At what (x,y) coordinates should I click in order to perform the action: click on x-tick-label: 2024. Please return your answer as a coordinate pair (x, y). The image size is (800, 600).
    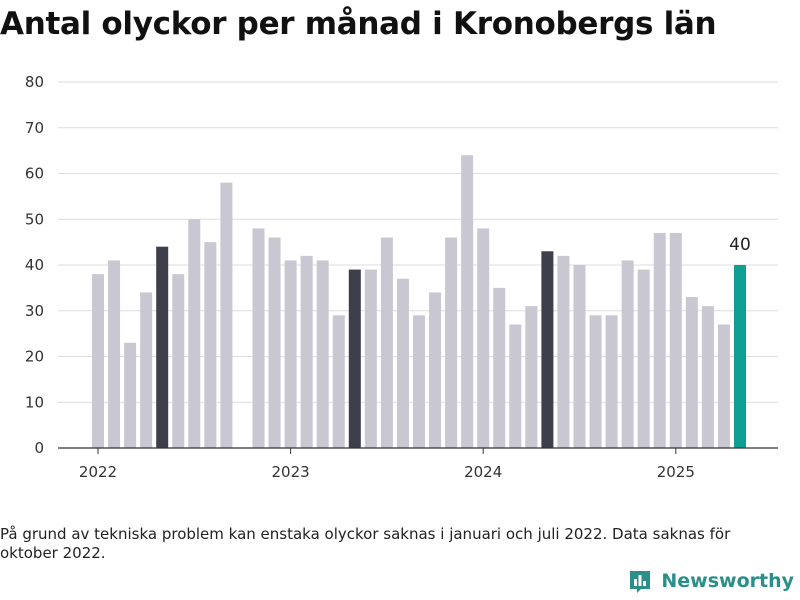
    Looking at the image, I should click on (483, 472).